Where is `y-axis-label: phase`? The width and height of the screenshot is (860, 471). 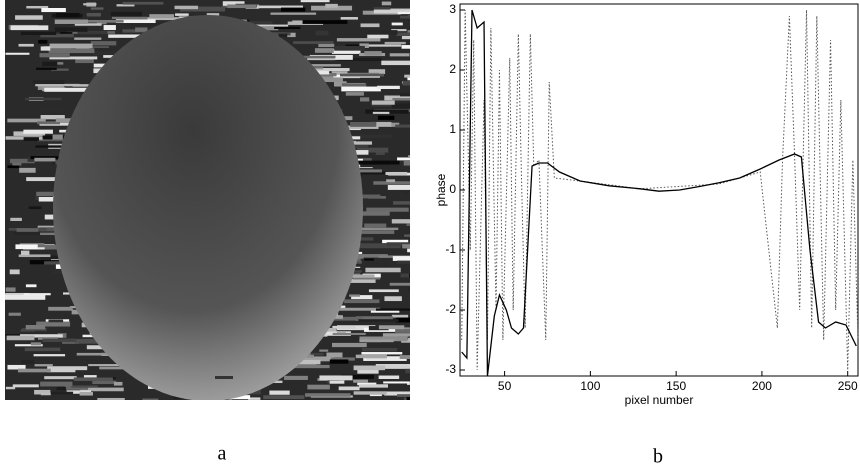 y-axis-label: phase is located at coordinates (441, 189).